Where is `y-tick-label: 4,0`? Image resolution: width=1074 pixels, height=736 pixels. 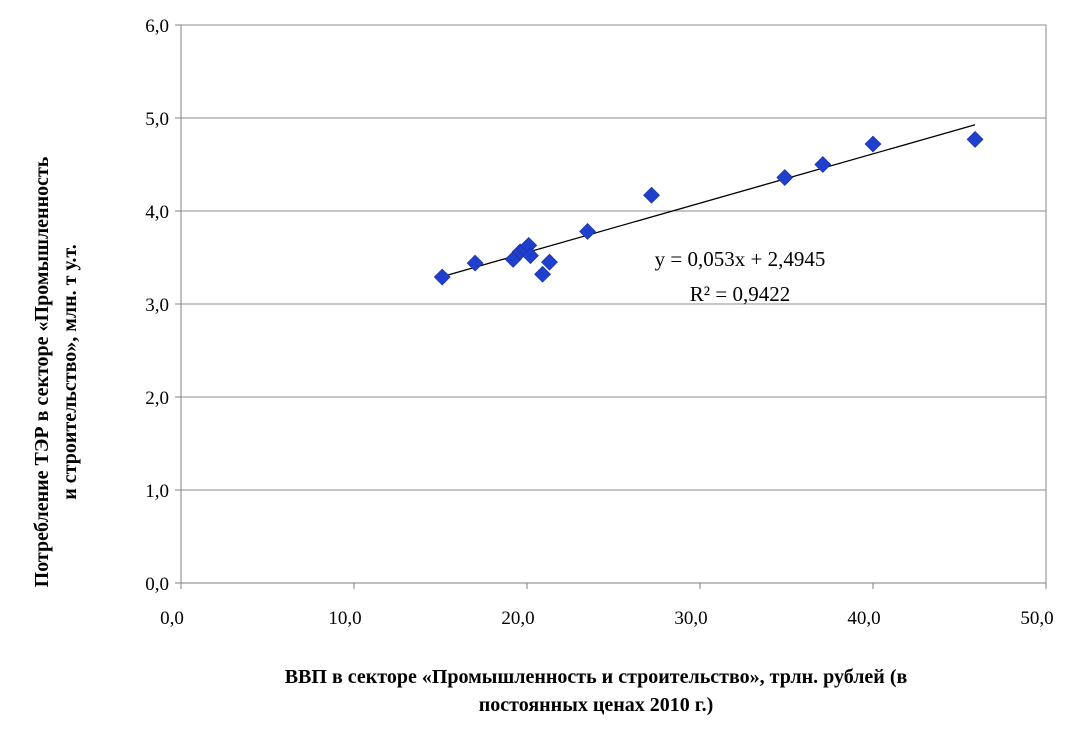 y-tick-label: 4,0 is located at coordinates (157, 212).